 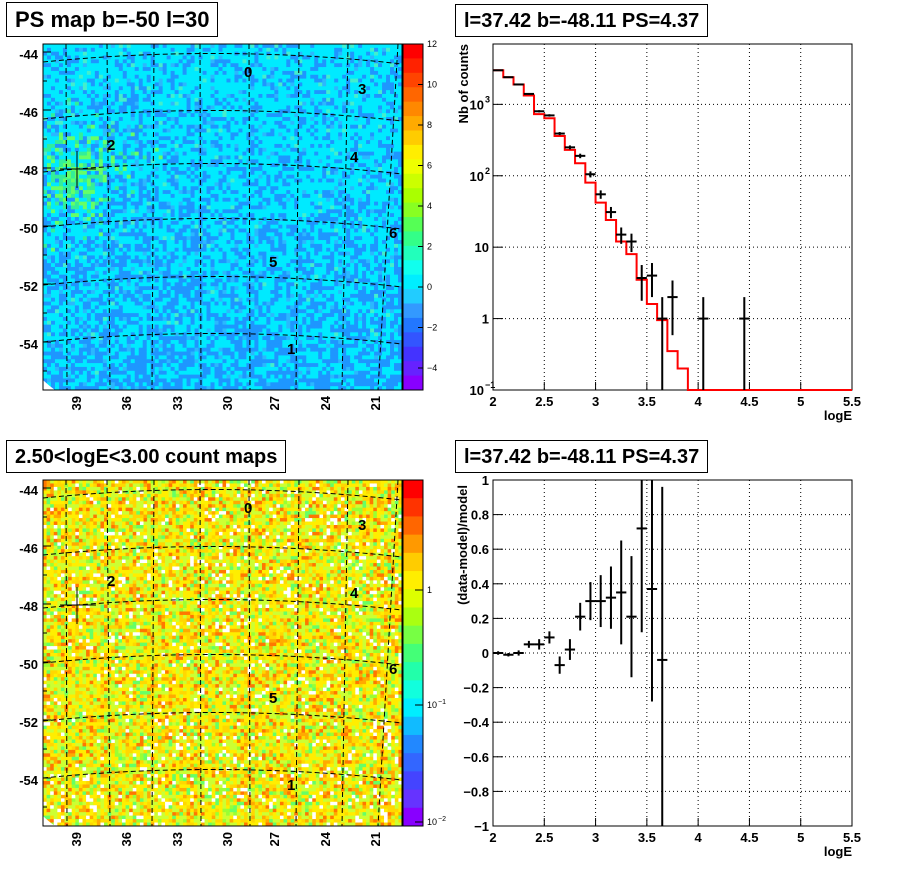 I want to click on x-tick-label: 24, so click(x=325, y=838).